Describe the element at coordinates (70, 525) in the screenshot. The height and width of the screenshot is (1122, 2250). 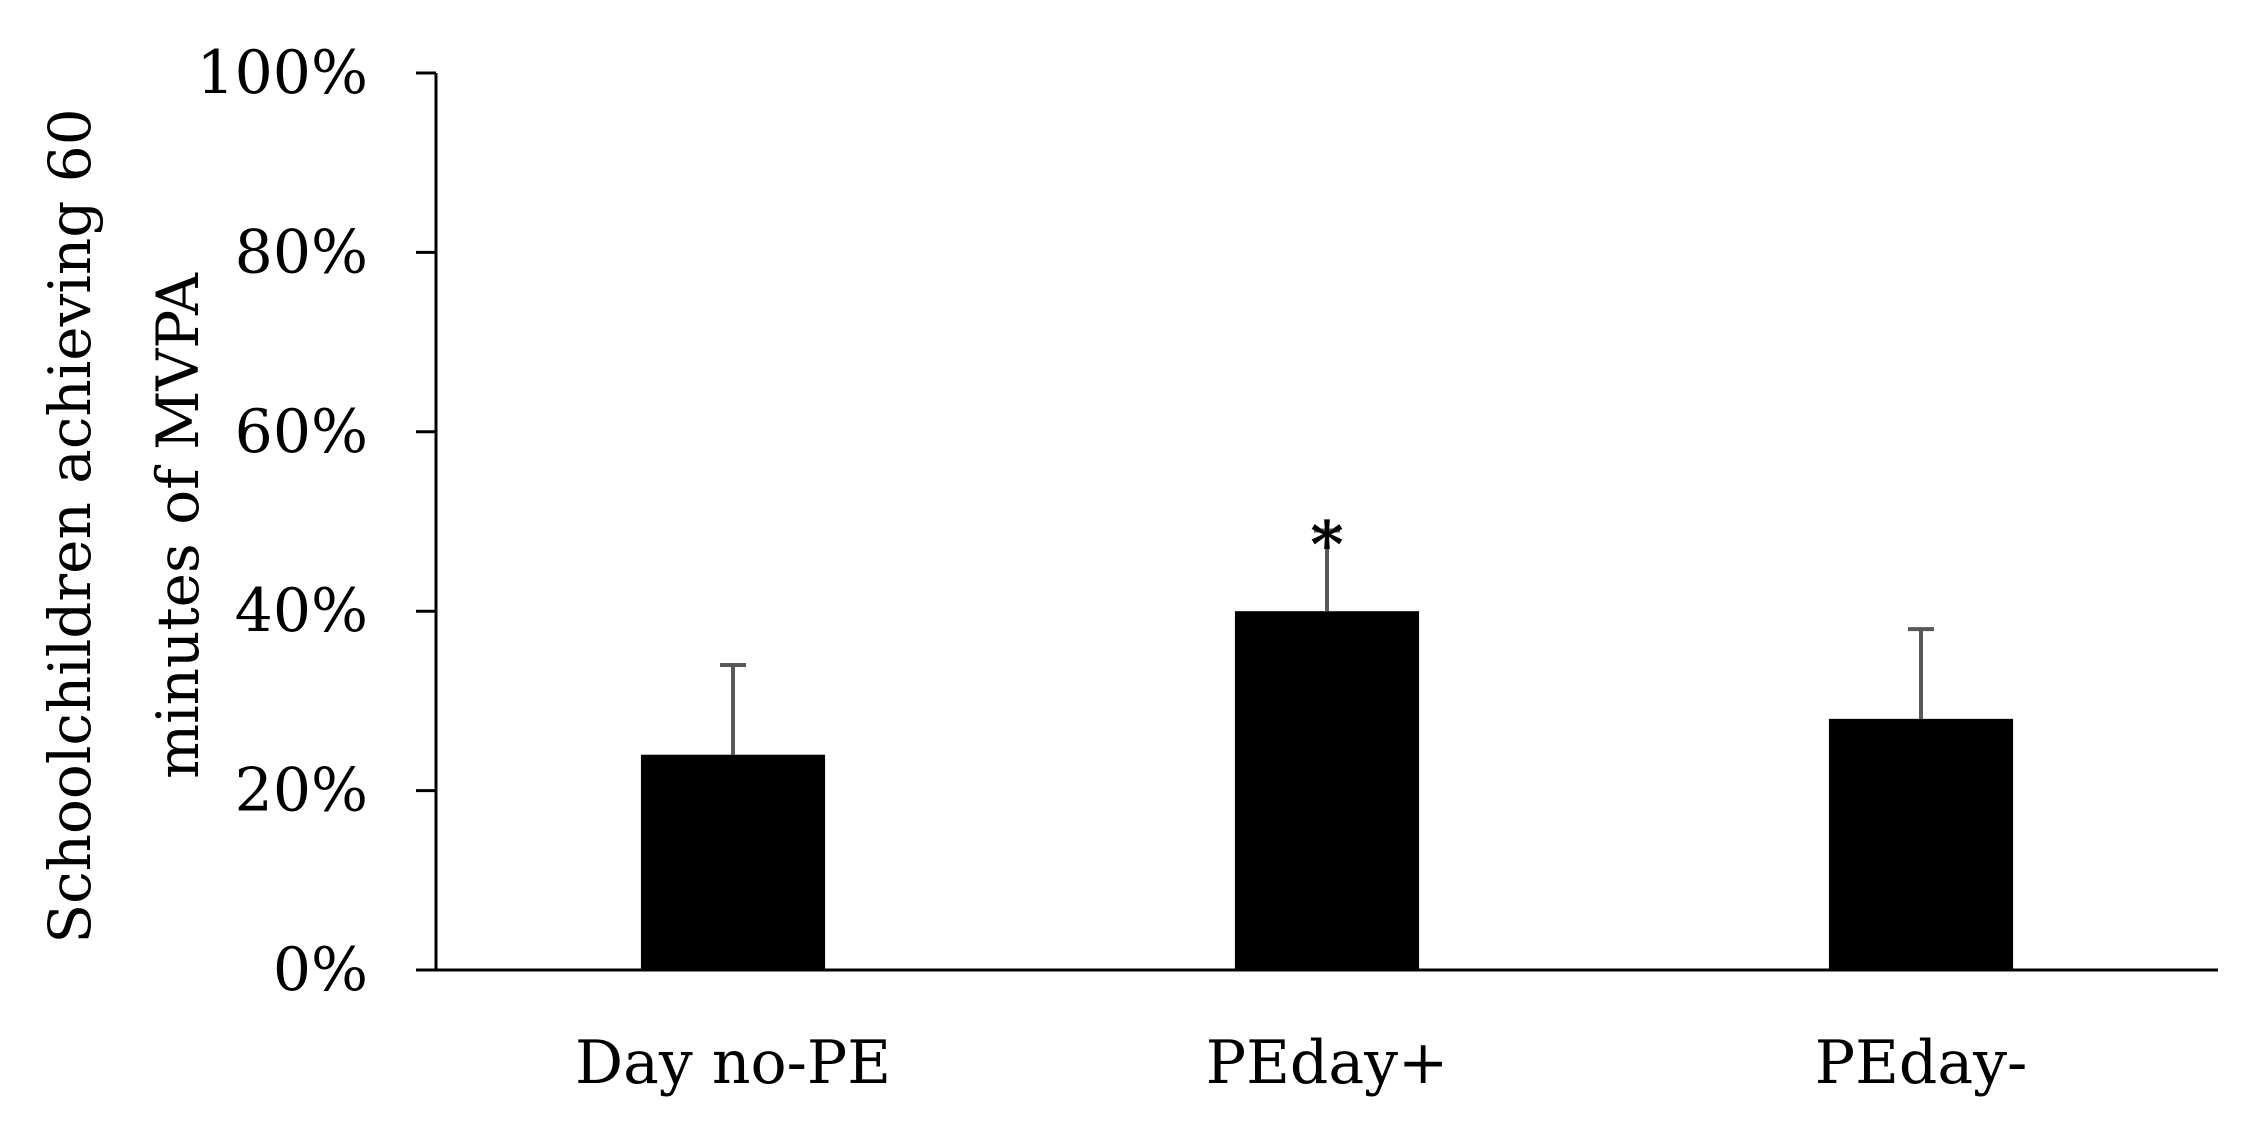
I see `y-axis-title-line-1: Schoolchildren achieving 60` at that location.